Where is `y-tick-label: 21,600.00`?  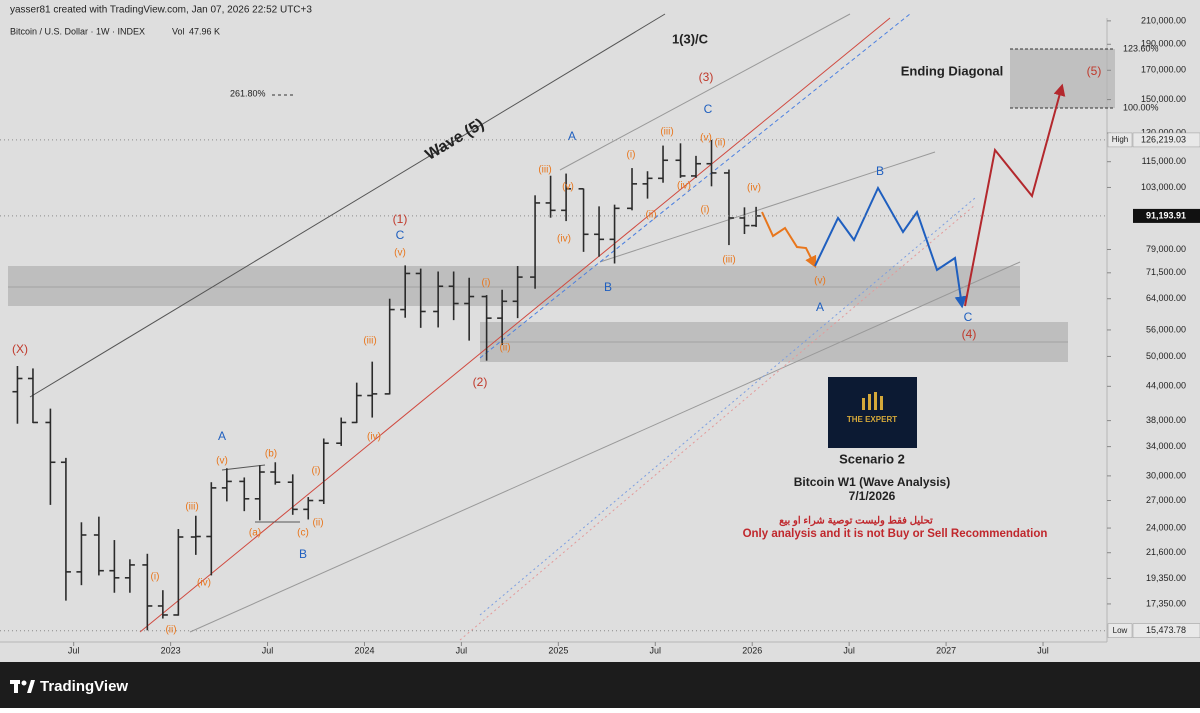
y-tick-label: 21,600.00 is located at coordinates (1166, 552).